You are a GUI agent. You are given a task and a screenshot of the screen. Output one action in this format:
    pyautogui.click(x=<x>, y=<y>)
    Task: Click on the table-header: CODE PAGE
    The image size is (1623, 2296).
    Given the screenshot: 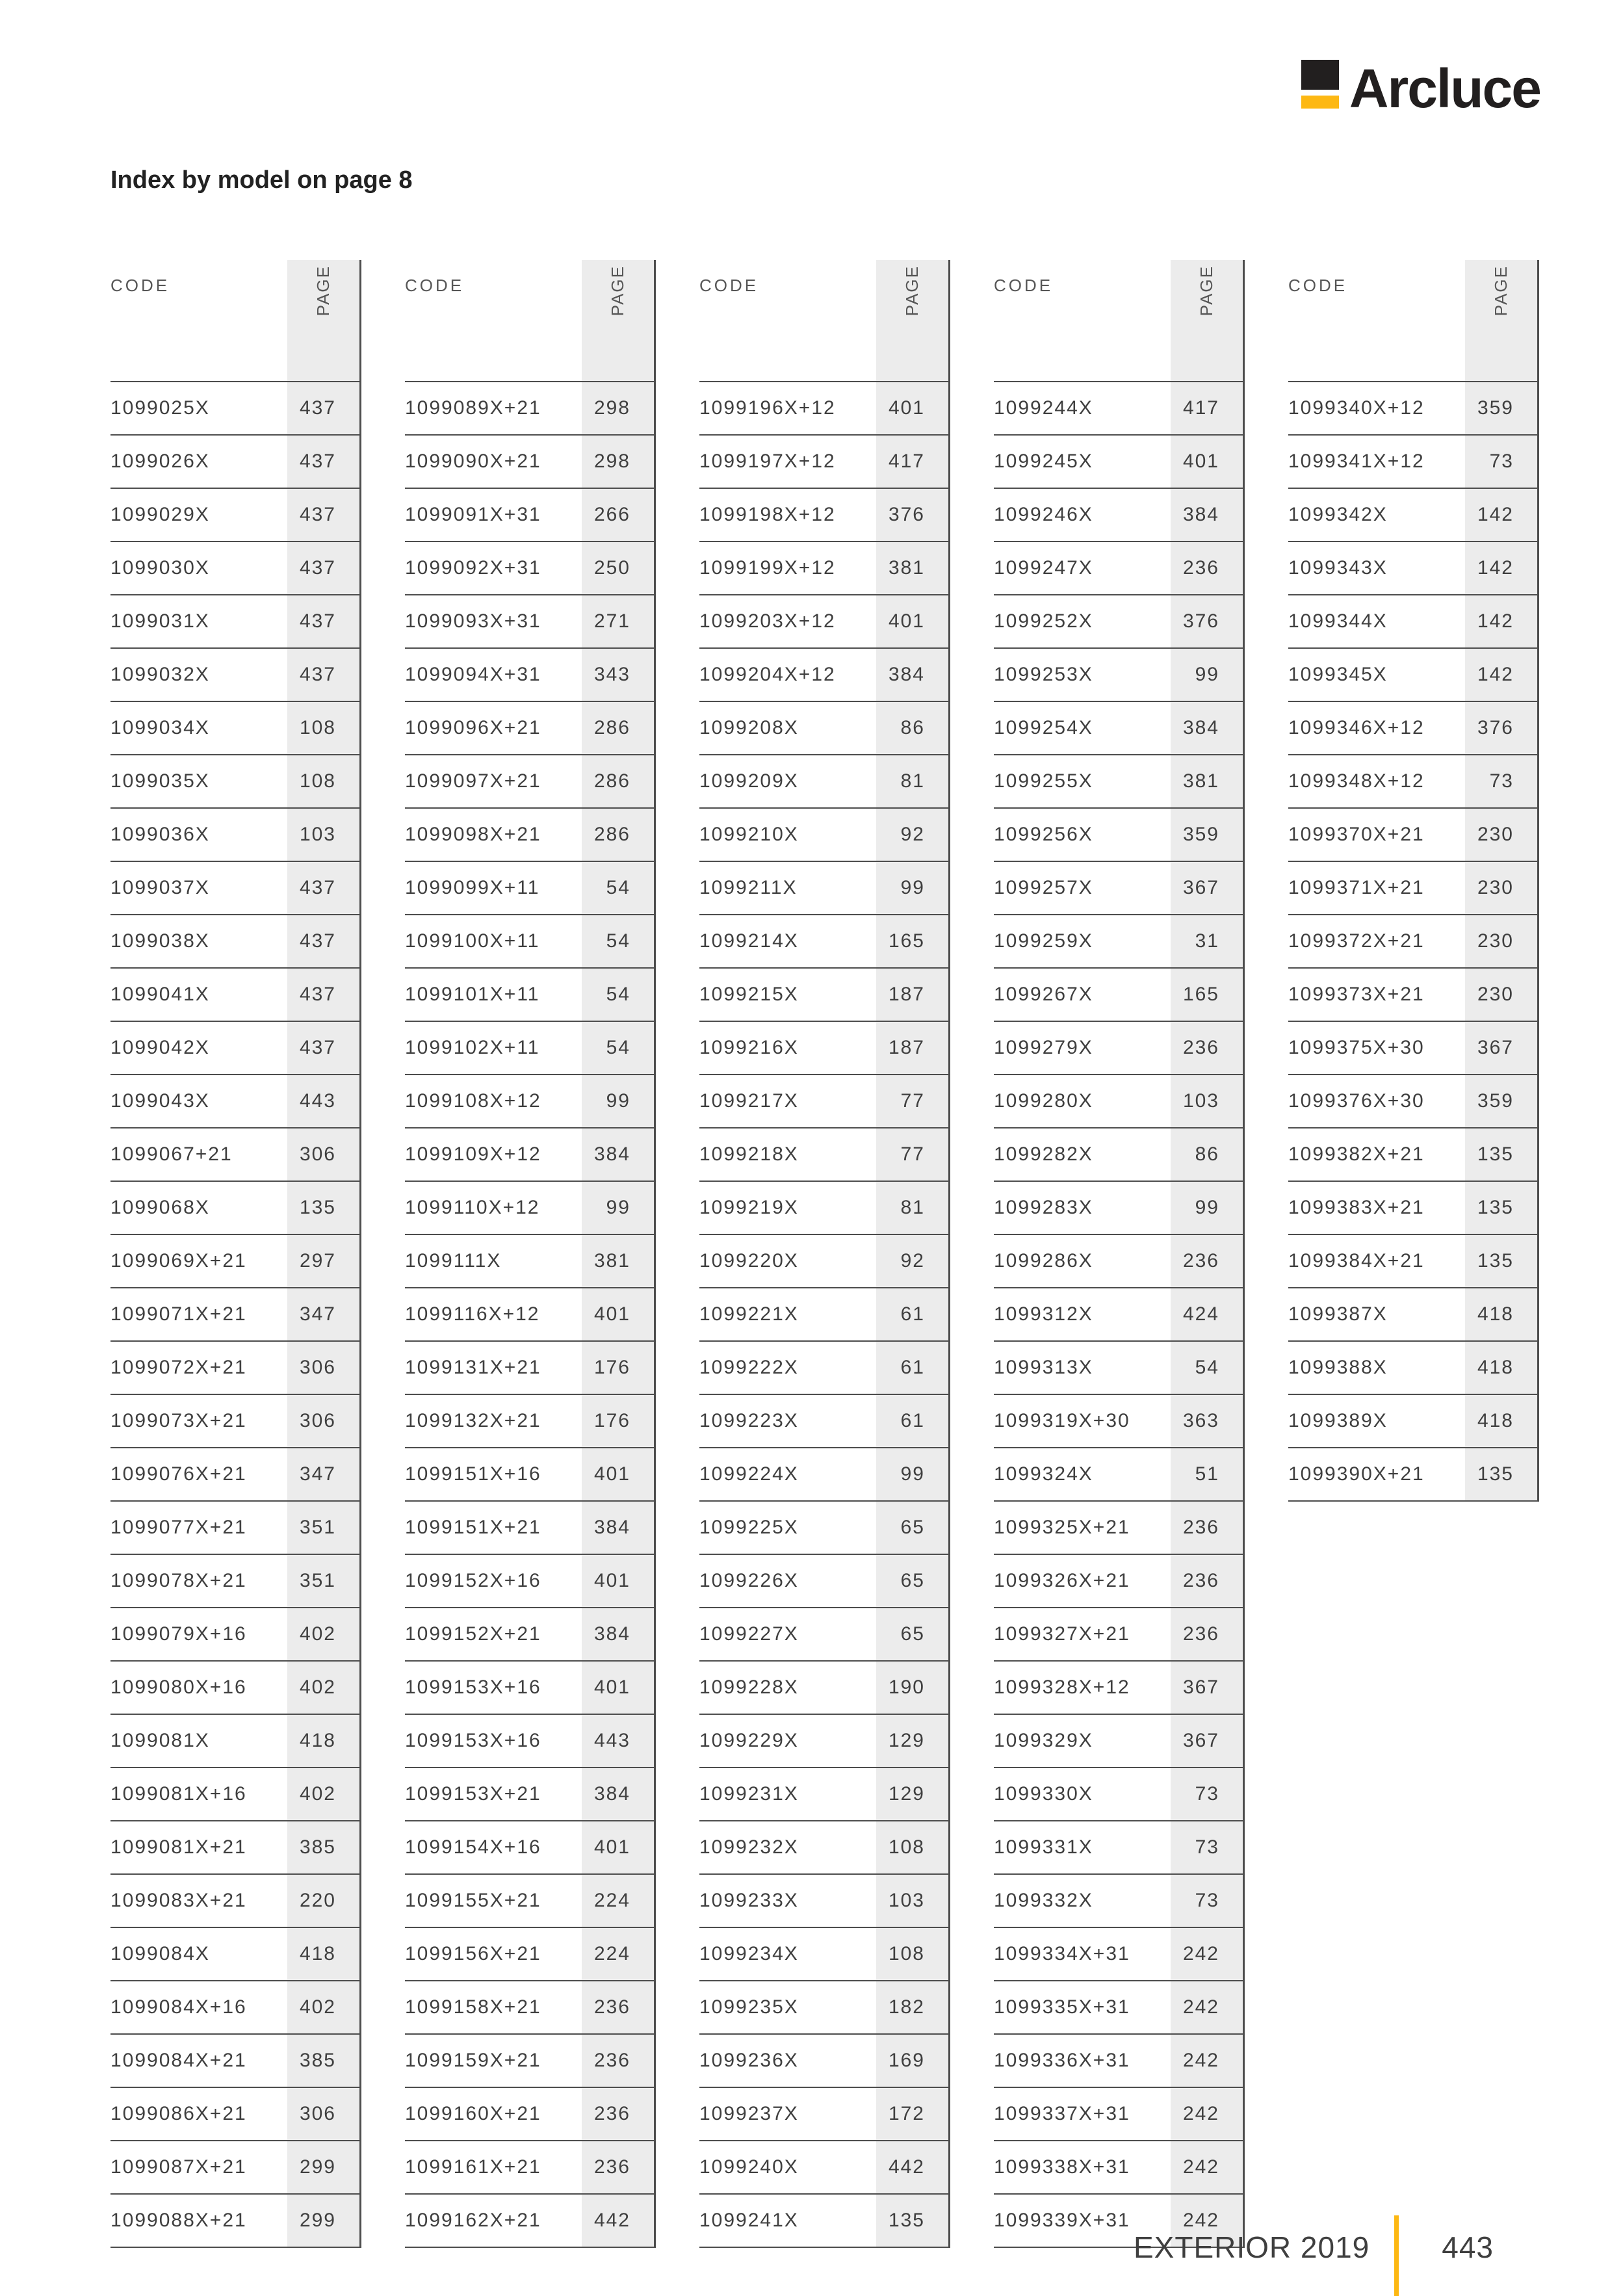 What is the action you would take?
    pyautogui.click(x=825, y=320)
    